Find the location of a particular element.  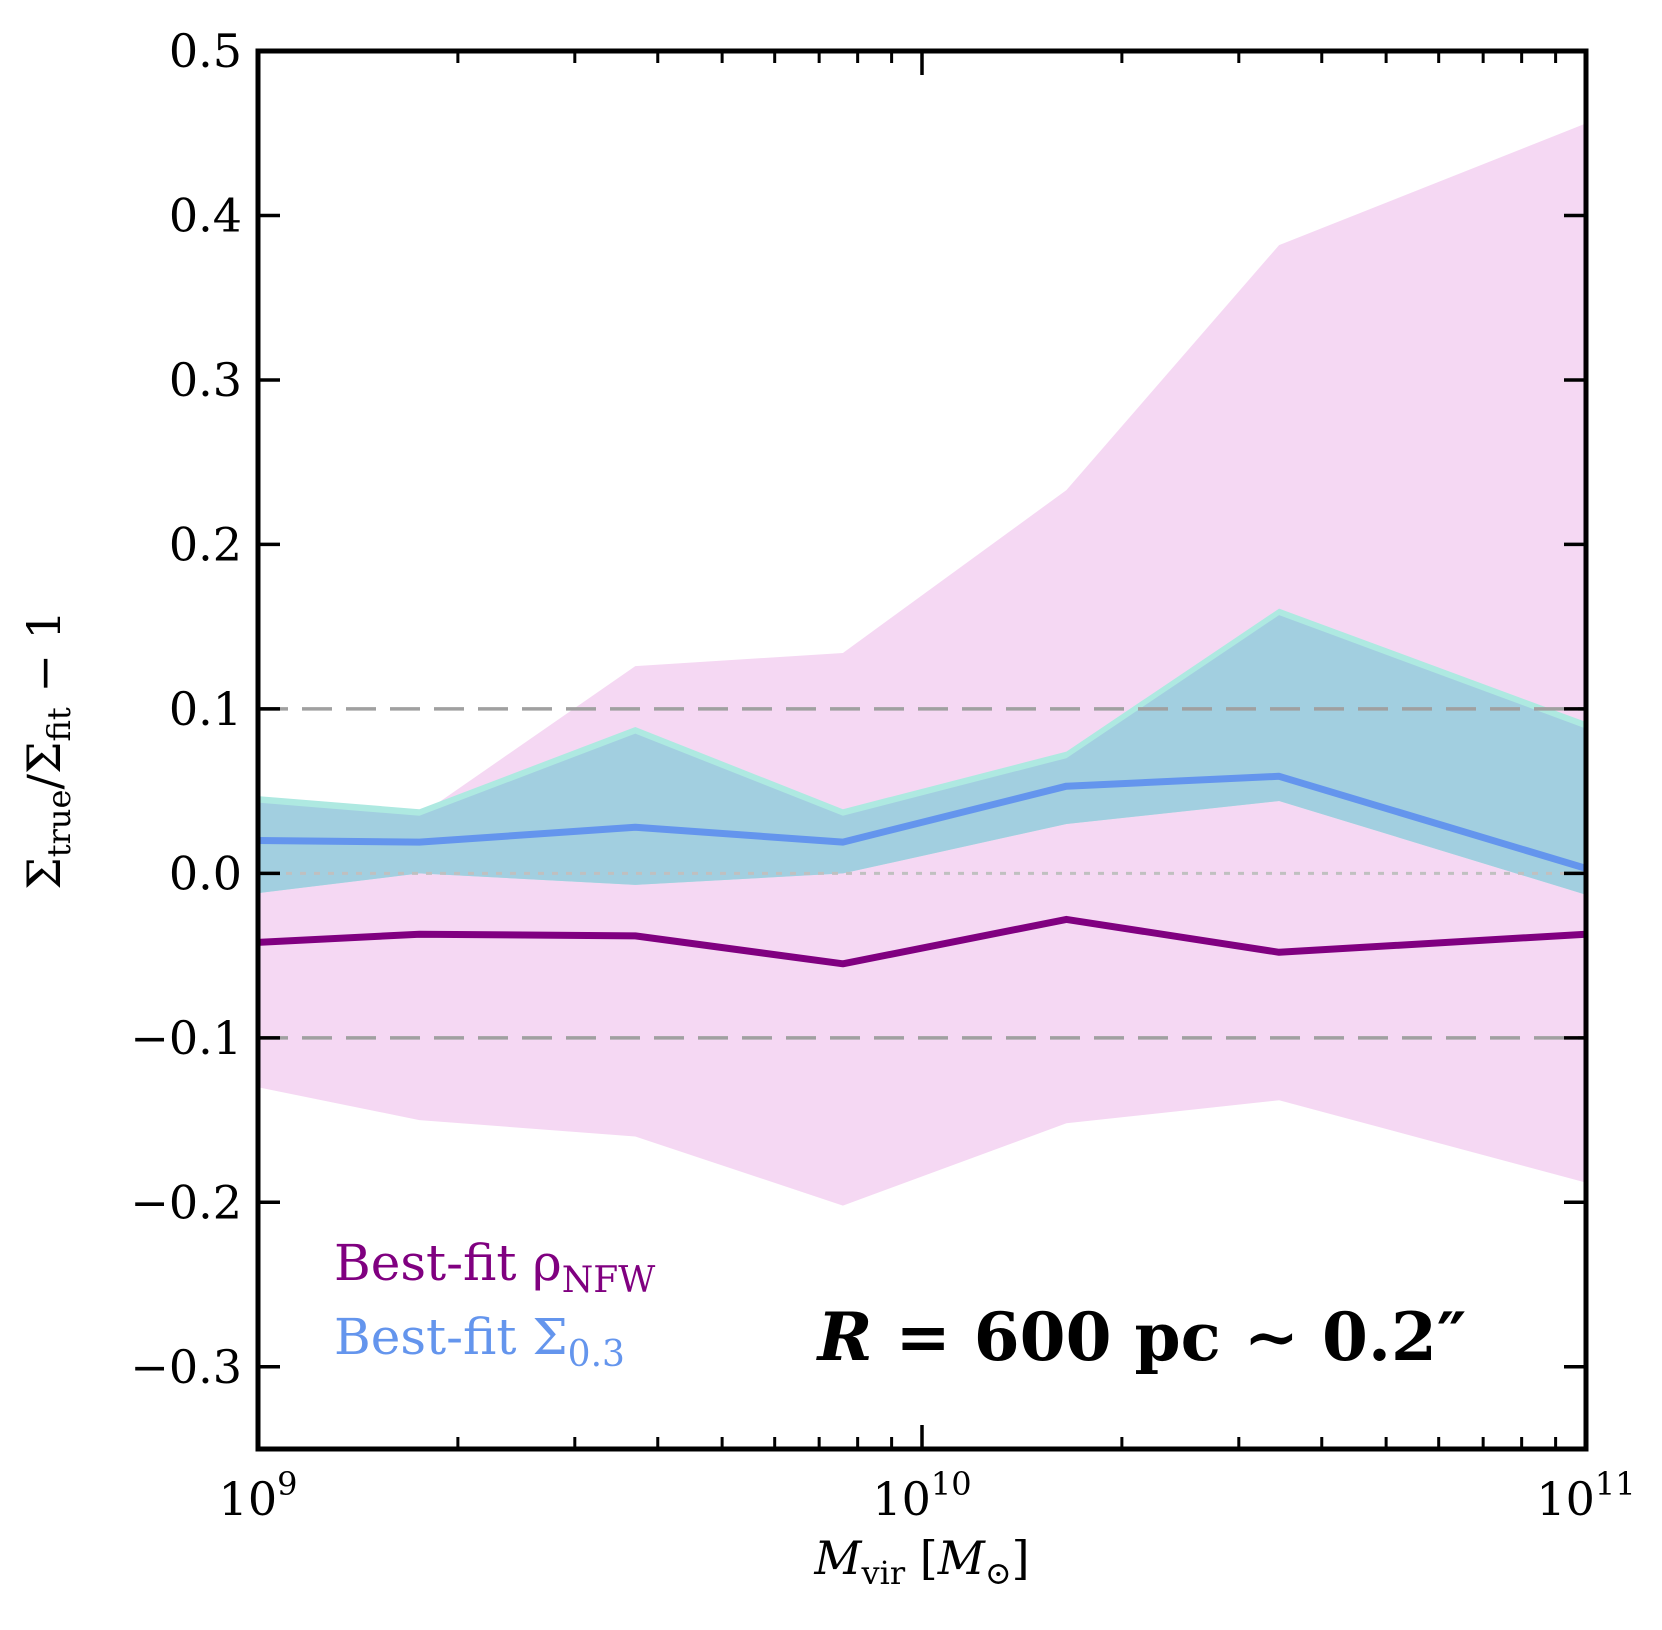

x-tick-label-2: 1011 is located at coordinates (1585, 1495).